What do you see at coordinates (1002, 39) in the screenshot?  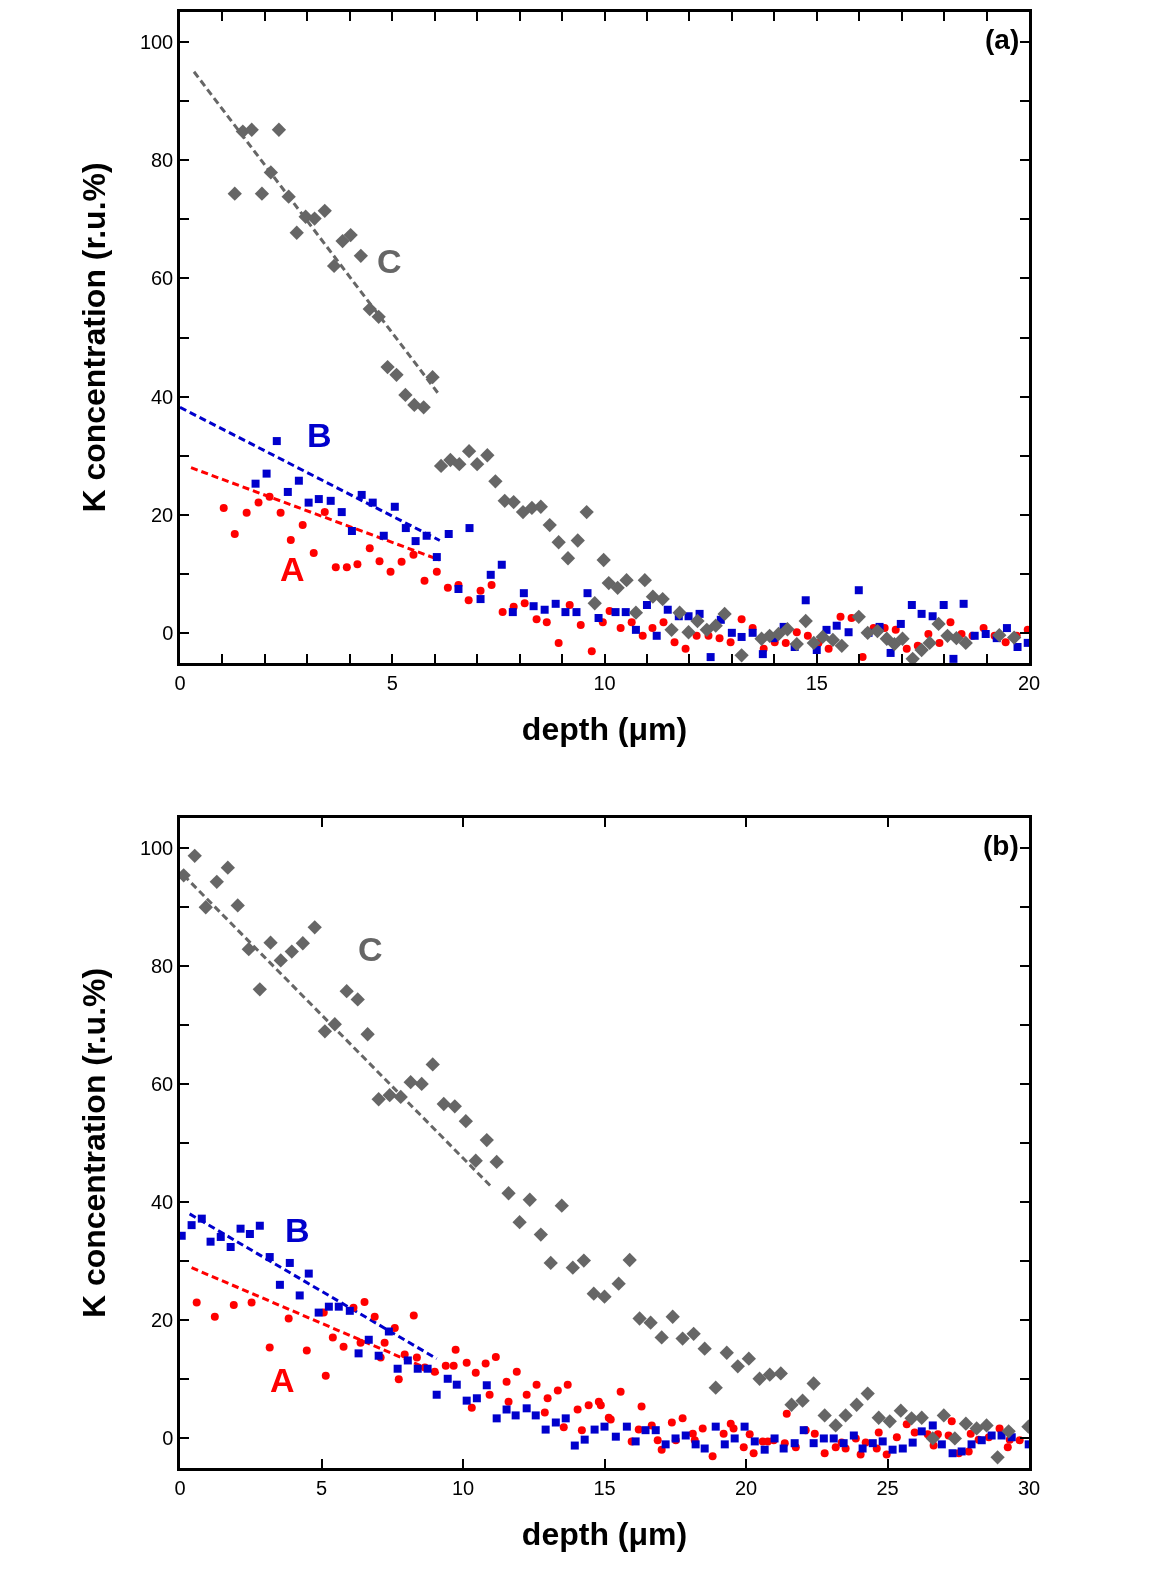 I see `annotation: (a)` at bounding box center [1002, 39].